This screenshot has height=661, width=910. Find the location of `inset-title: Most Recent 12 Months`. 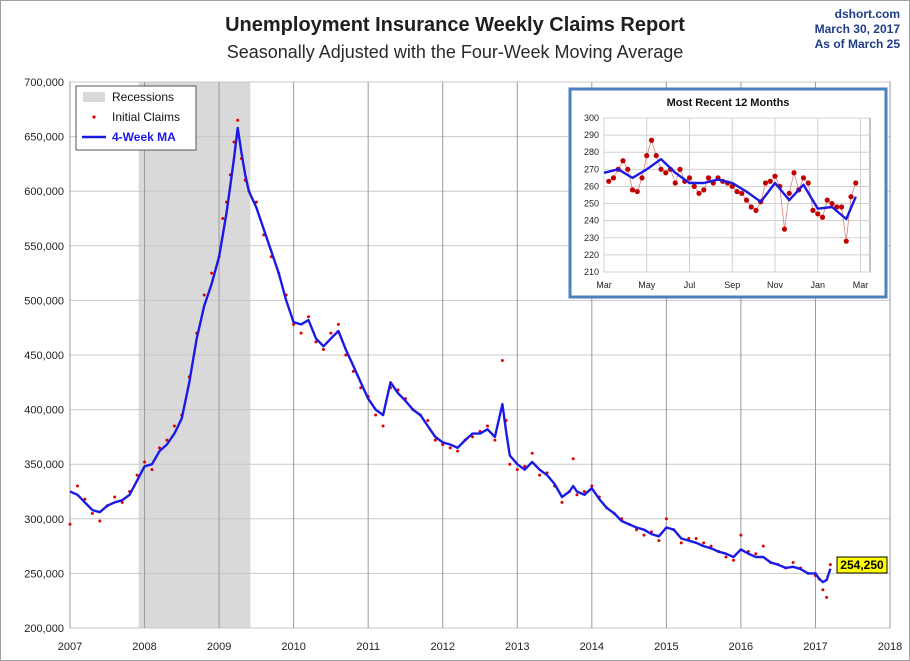

inset-title: Most Recent 12 Months is located at coordinates (728, 103).